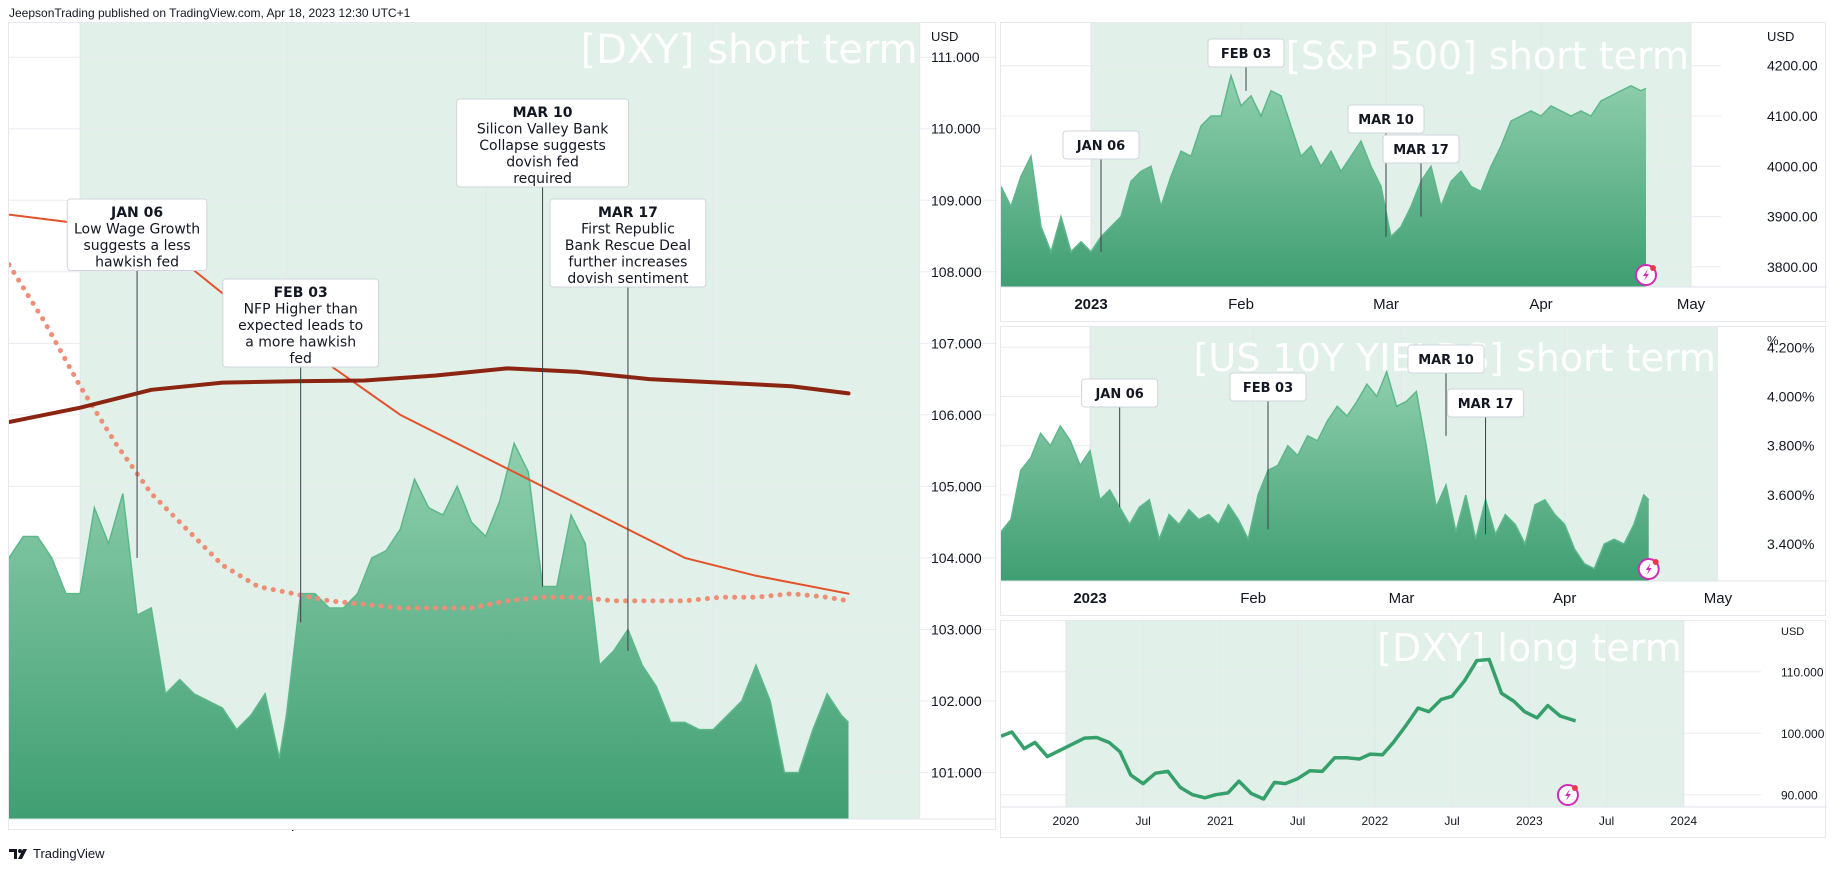  What do you see at coordinates (1790, 446) in the screenshot?
I see `y-tick-label: 3.800%` at bounding box center [1790, 446].